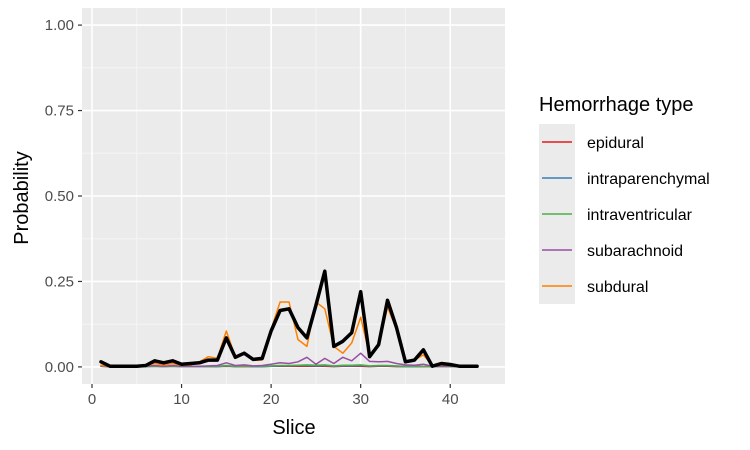 The width and height of the screenshot is (750, 450). What do you see at coordinates (293, 428) in the screenshot?
I see `x-axis-title: Slice` at bounding box center [293, 428].